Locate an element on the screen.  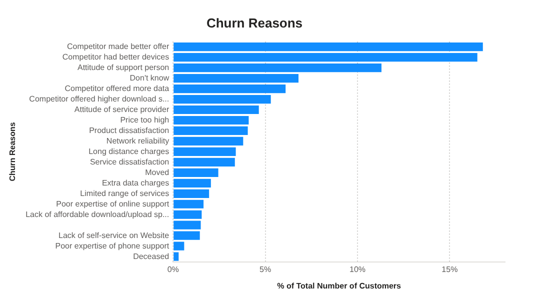
y-tick-label: Long distance charges is located at coordinates (129, 151).